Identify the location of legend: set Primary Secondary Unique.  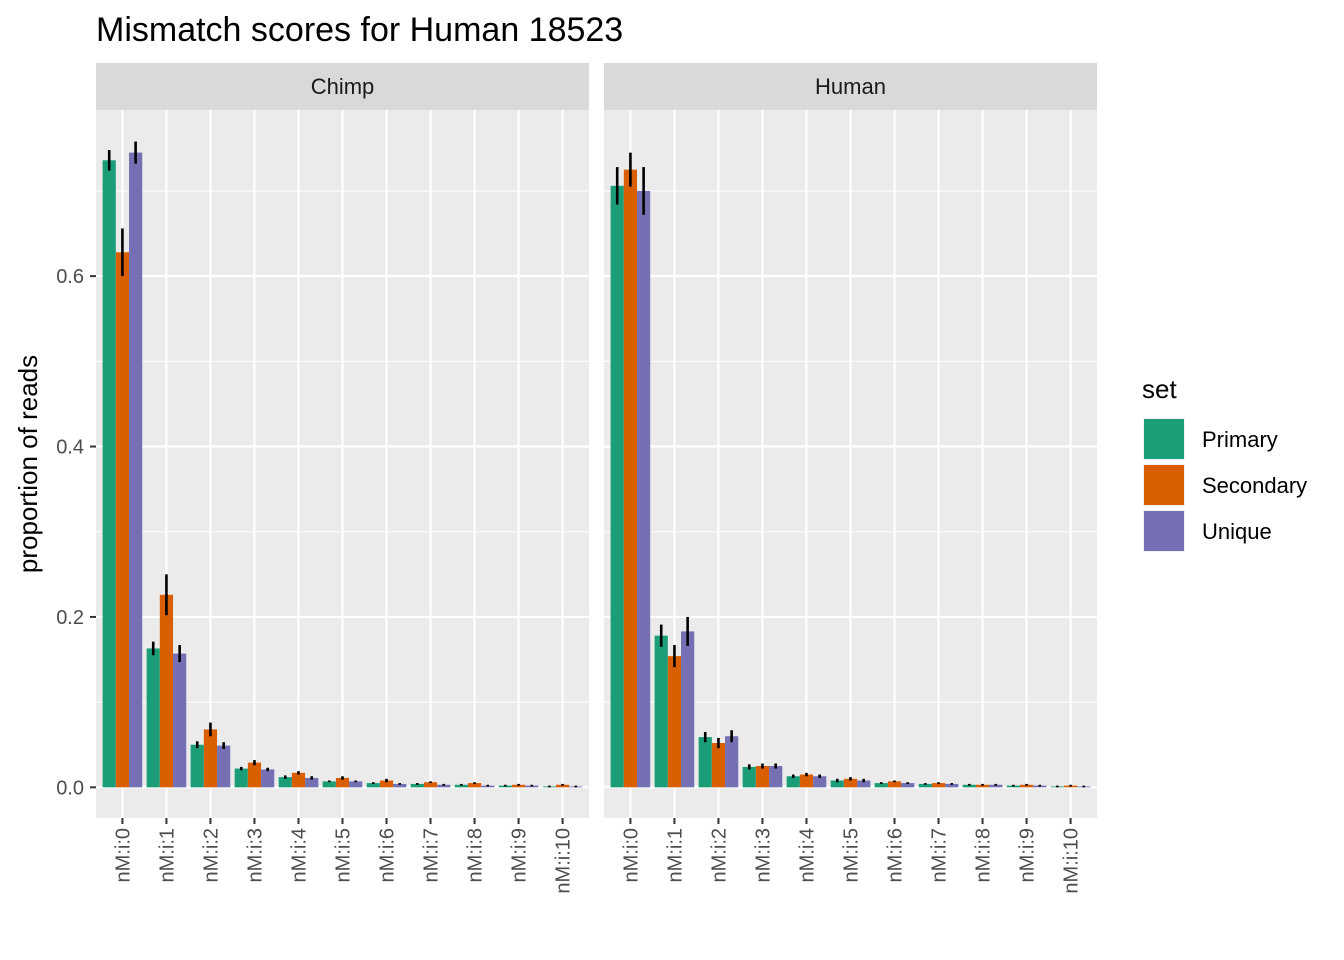
(1224, 463).